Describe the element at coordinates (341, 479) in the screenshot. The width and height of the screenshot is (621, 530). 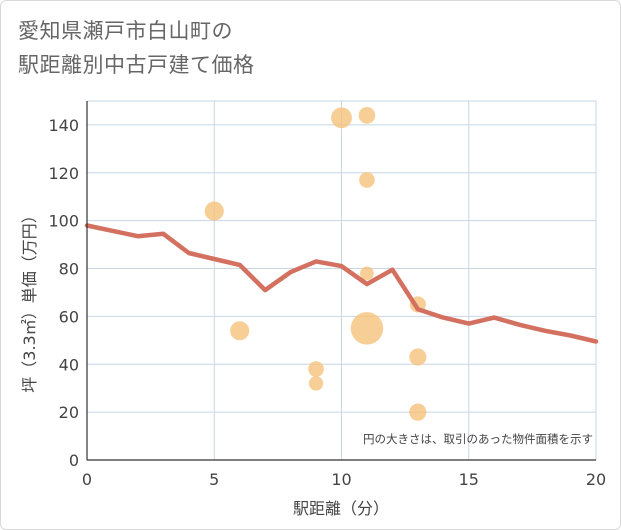
I see `x-tick-label: 10` at that location.